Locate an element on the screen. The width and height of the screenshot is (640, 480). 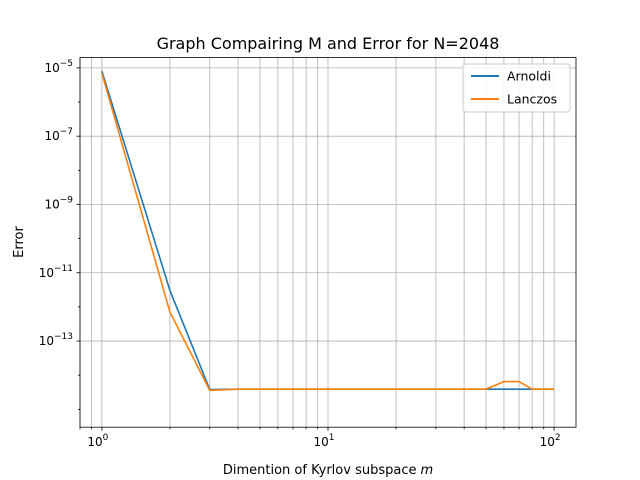
legend-label-arnoldi: Arnoldi is located at coordinates (529, 76).